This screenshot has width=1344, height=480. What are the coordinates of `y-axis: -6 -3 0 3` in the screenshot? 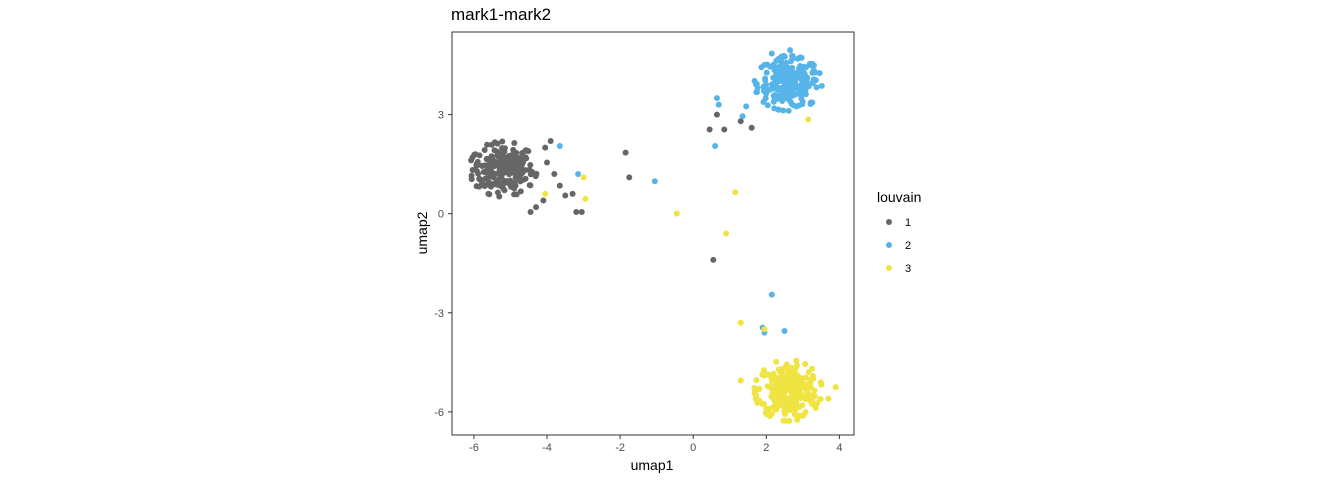 It's located at (443, 264).